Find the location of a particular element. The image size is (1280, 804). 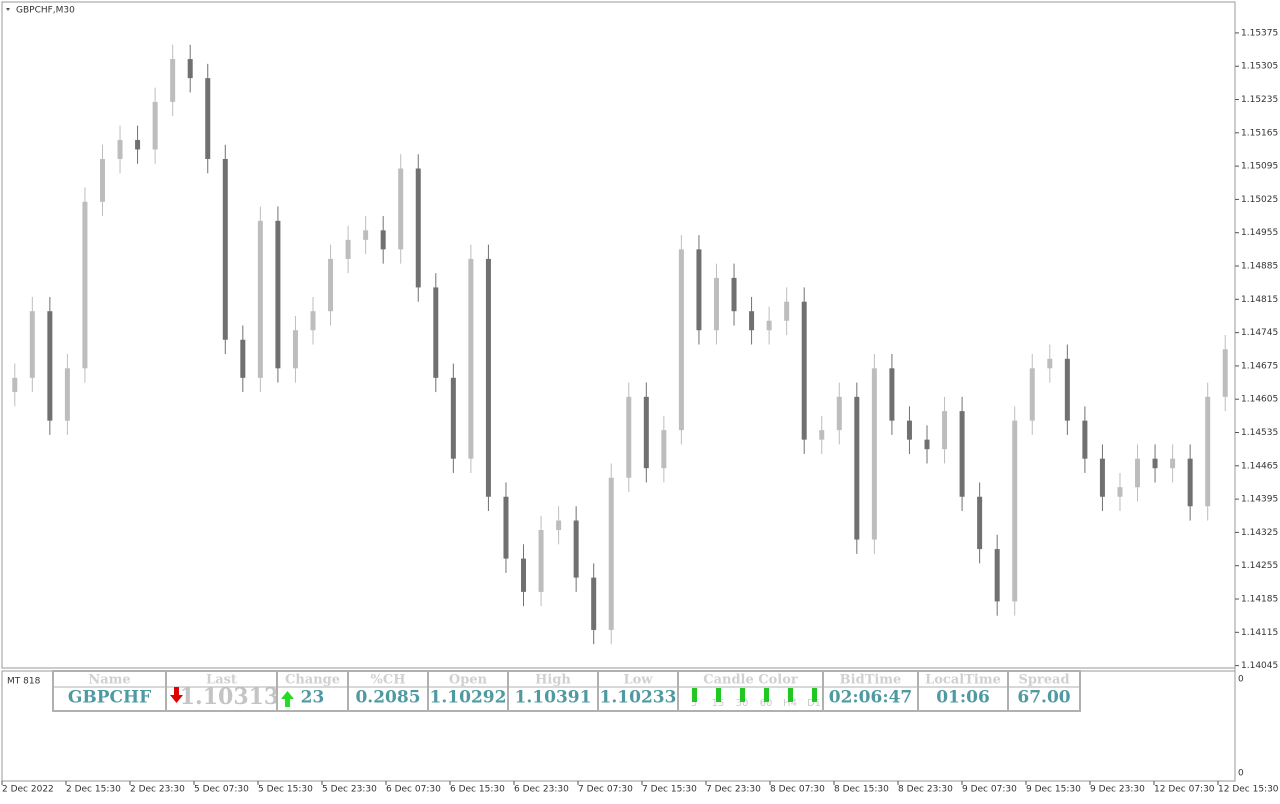

cell-value: 1.10292 is located at coordinates (468, 698).